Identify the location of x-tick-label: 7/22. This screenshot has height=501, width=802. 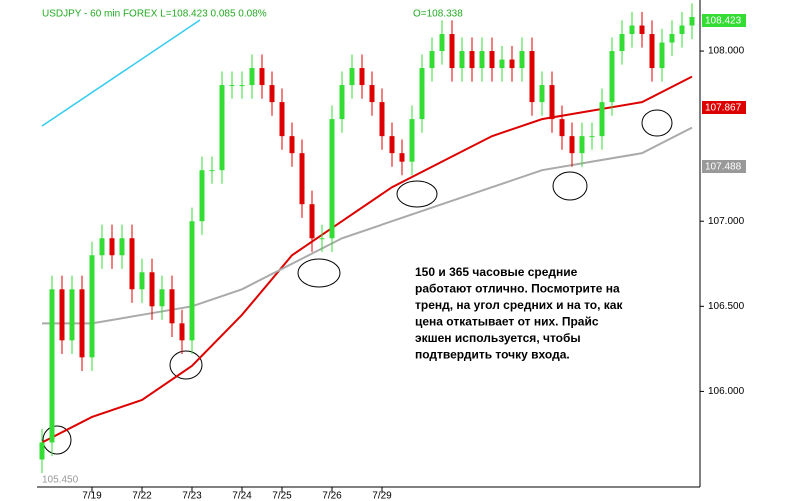
(142, 496).